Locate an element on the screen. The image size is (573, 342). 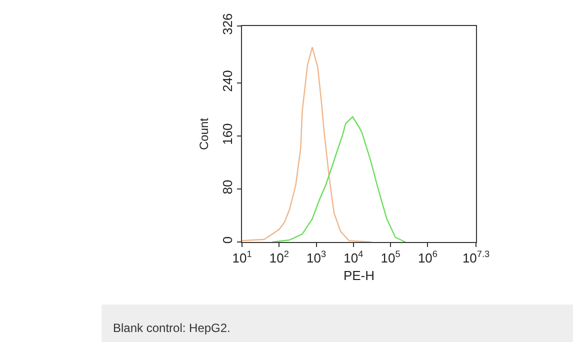
x-tick-label: 10$^{7.3}$ is located at coordinates (476, 257).